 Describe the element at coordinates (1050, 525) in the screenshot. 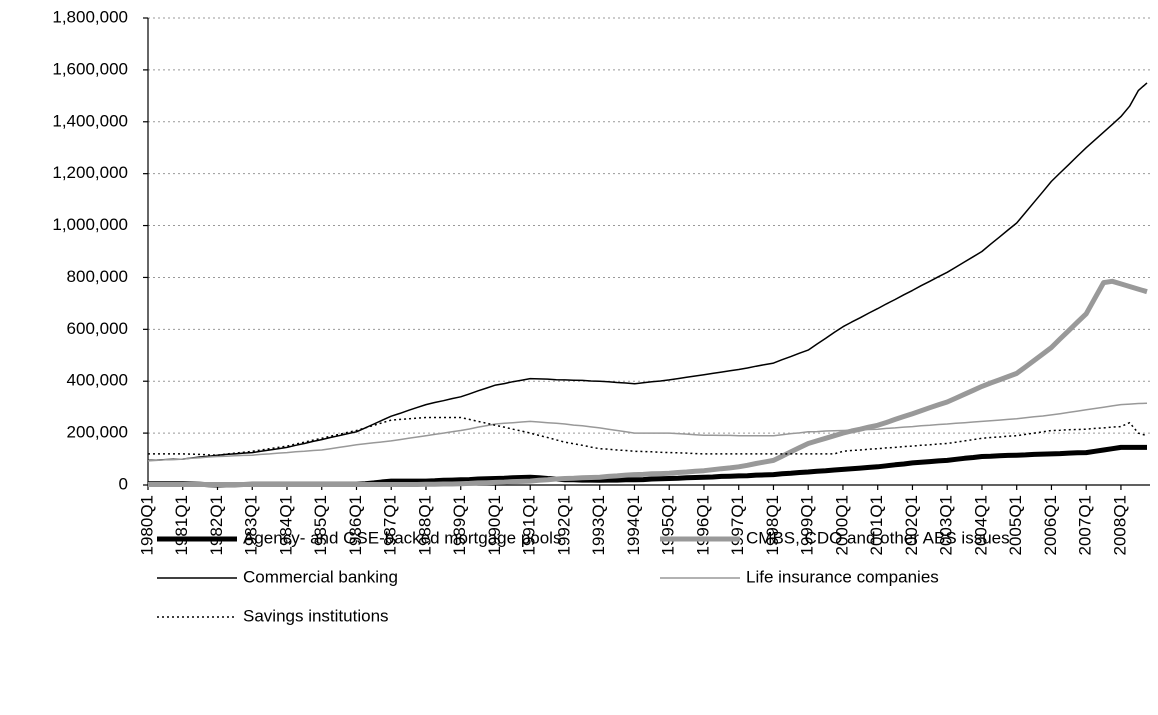

I see `x-tick-label: 2006Q1` at that location.